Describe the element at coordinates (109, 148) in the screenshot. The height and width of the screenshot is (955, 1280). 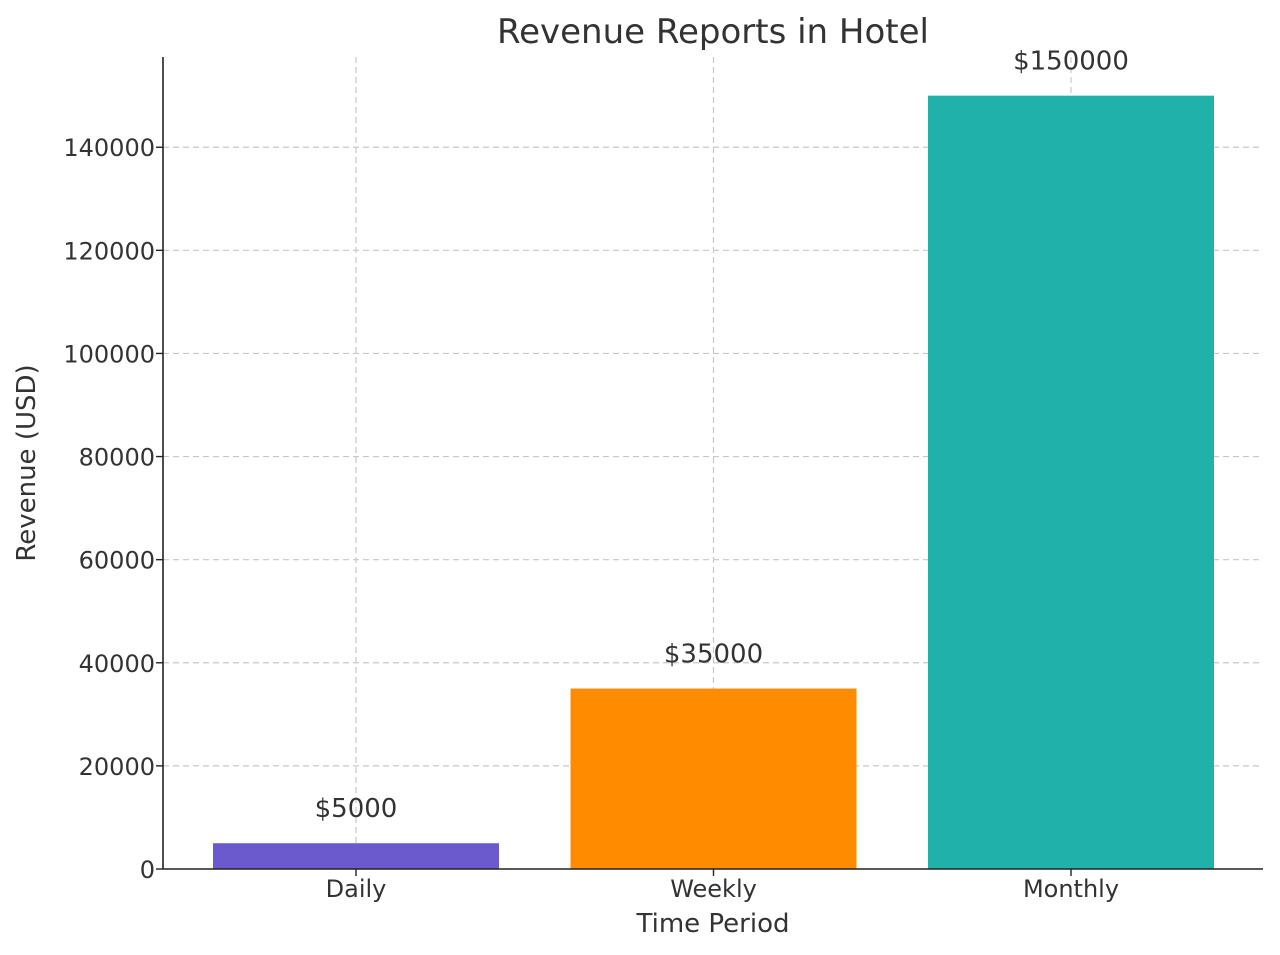
I see `y-tick-label: 140000` at that location.